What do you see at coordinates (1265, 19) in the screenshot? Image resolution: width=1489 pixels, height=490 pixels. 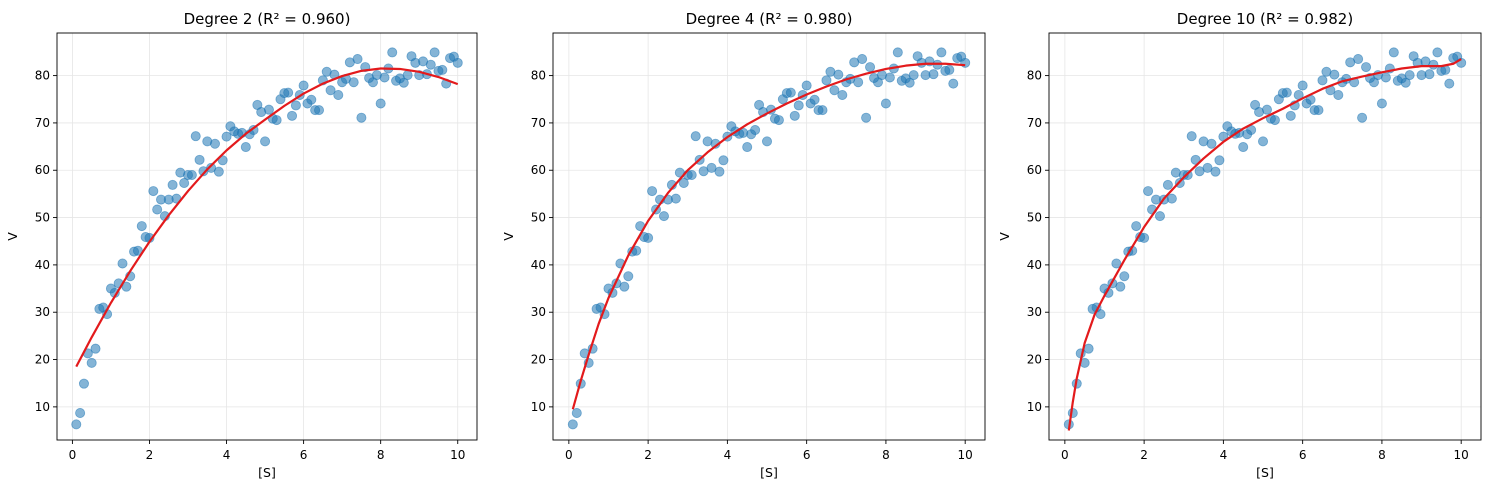 I see `chart-title: Degree 10 (R² = 0.982)` at bounding box center [1265, 19].